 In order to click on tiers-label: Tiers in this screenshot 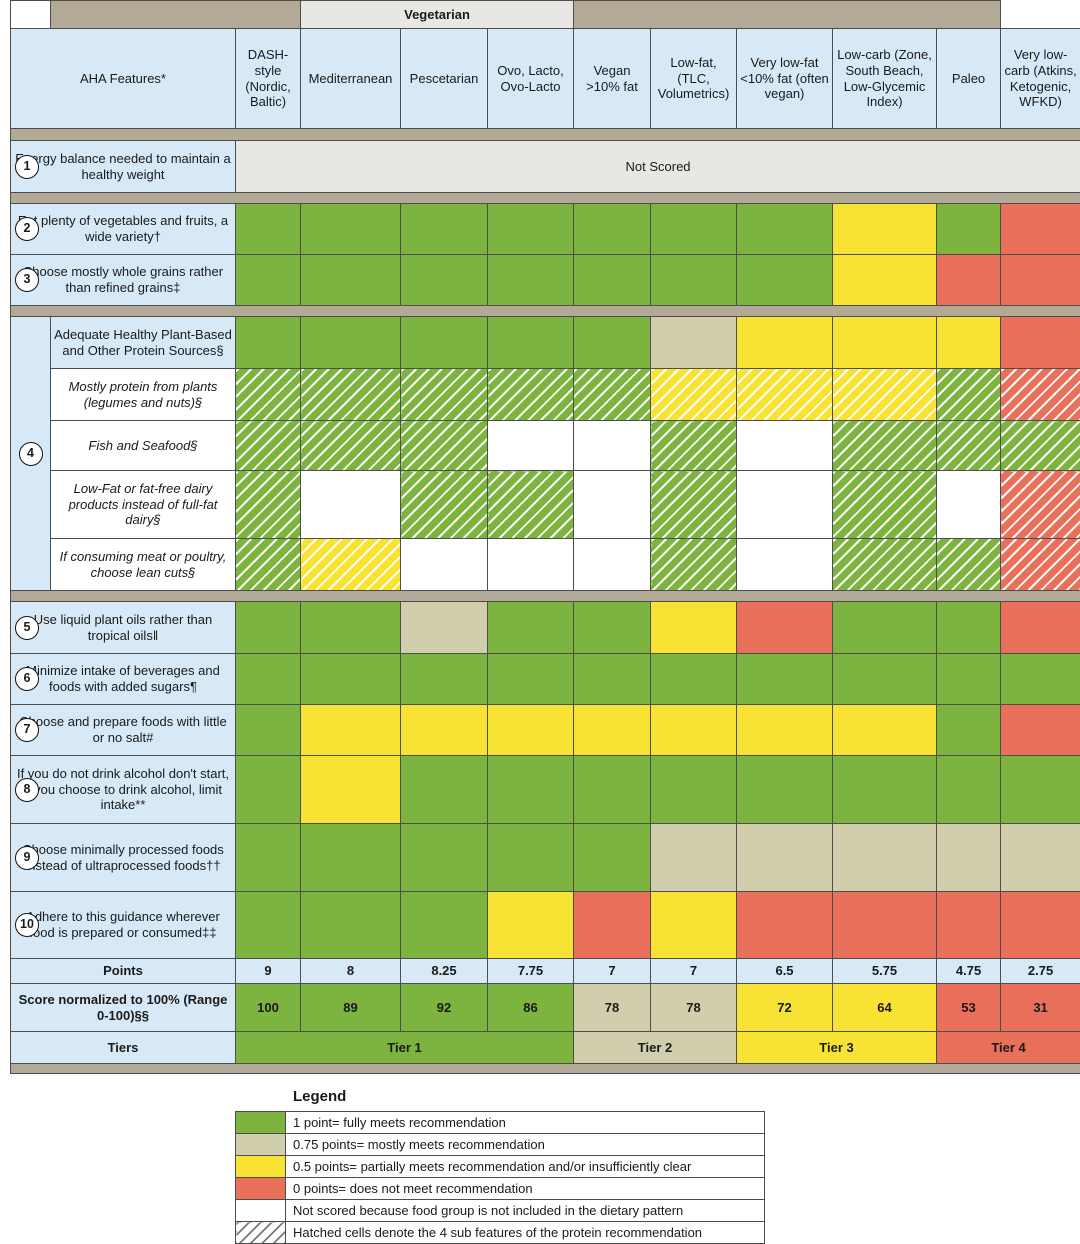, I will do `click(123, 1048)`.